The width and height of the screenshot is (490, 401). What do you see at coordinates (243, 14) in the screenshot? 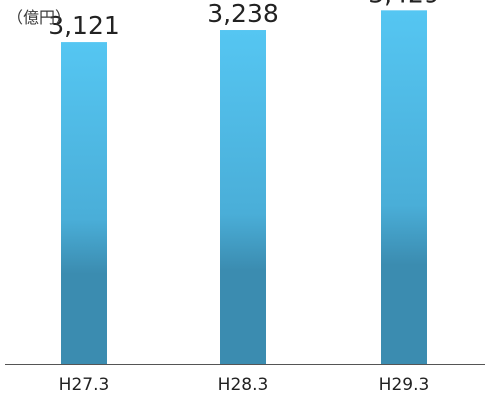
I see `value-label-H28.3: 3,238` at bounding box center [243, 14].